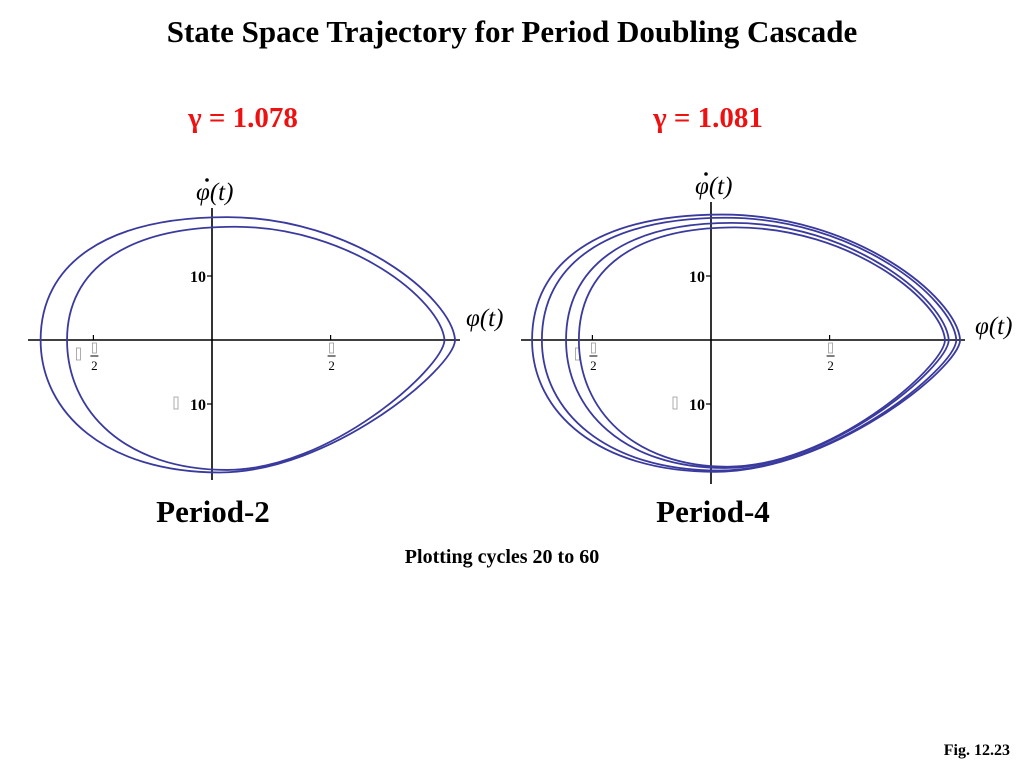 The image size is (1024, 768). What do you see at coordinates (502, 557) in the screenshot?
I see `caption: Plotting cycles 20 to 60` at bounding box center [502, 557].